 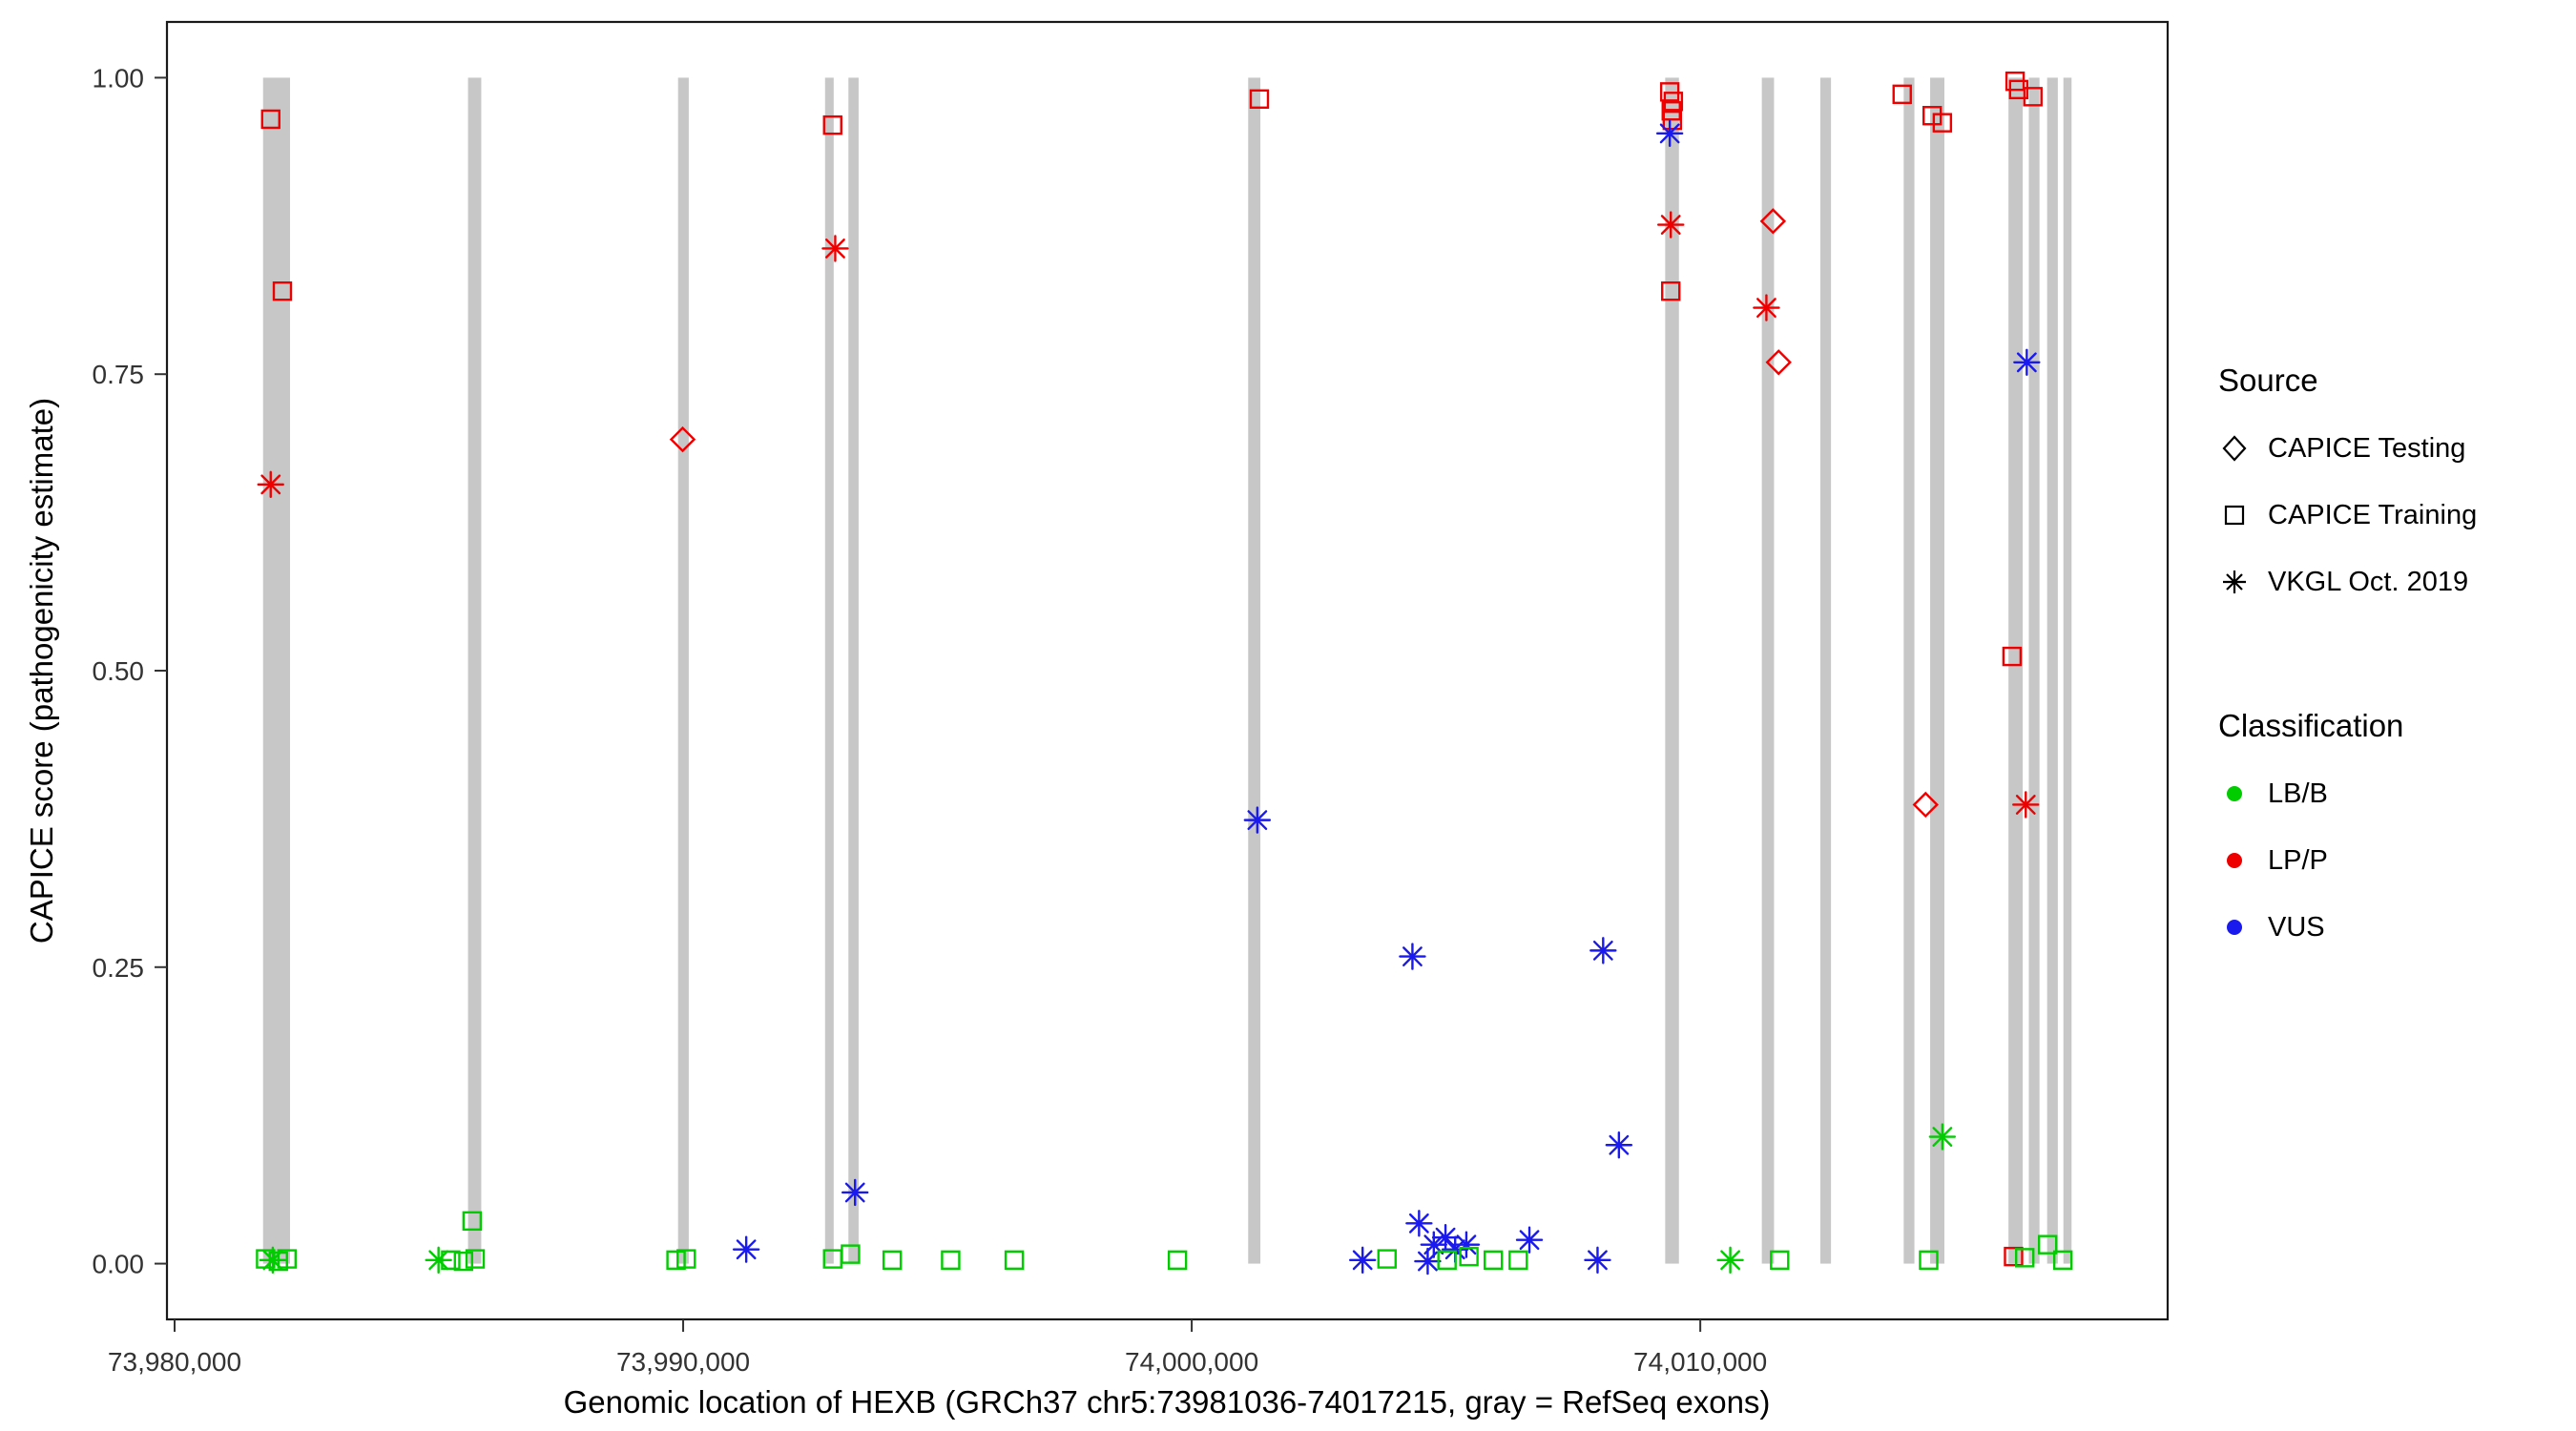 I want to click on y-tick-label: 0.50, so click(x=119, y=671).